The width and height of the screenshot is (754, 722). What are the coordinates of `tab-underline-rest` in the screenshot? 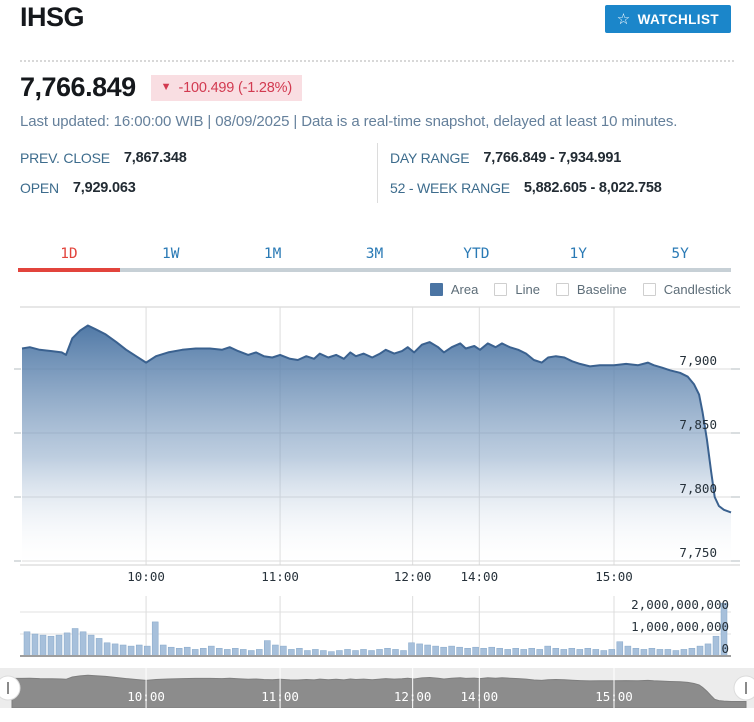 It's located at (425, 270).